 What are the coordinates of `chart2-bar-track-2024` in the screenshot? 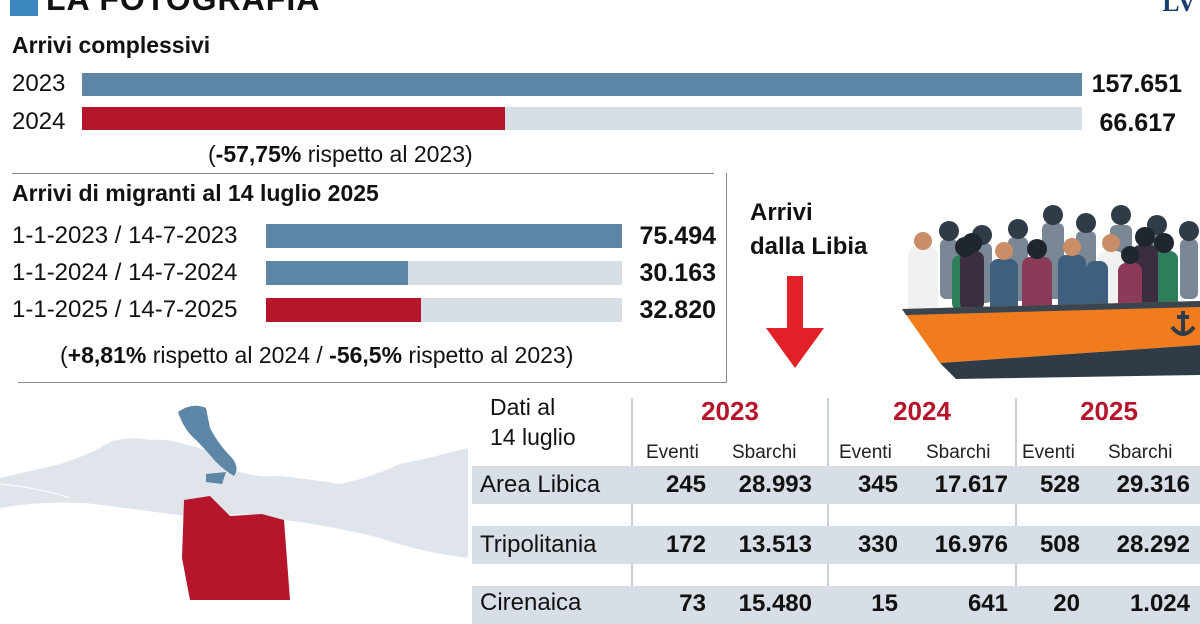 It's located at (444, 273).